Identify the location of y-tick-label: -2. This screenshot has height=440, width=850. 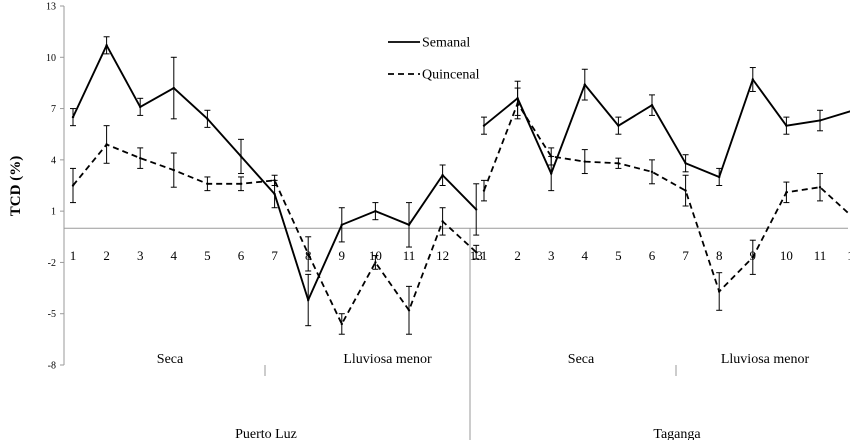
(52, 263).